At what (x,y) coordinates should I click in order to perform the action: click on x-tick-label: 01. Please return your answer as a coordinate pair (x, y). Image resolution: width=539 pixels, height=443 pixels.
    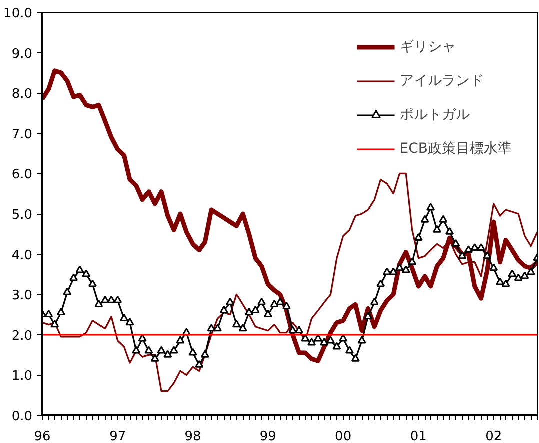
    Looking at the image, I should click on (418, 436).